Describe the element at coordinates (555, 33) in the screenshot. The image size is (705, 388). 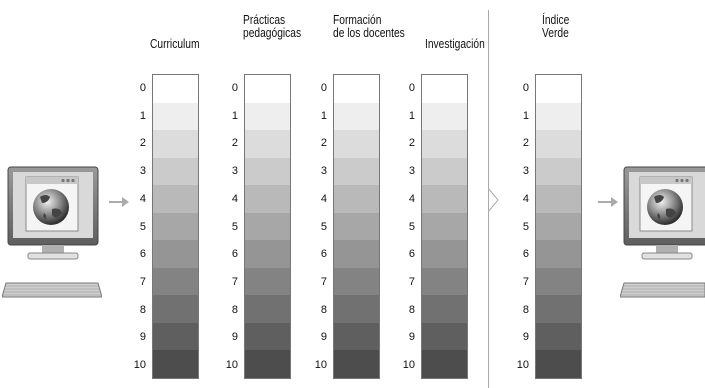
I see `column-title-line: Verde` at that location.